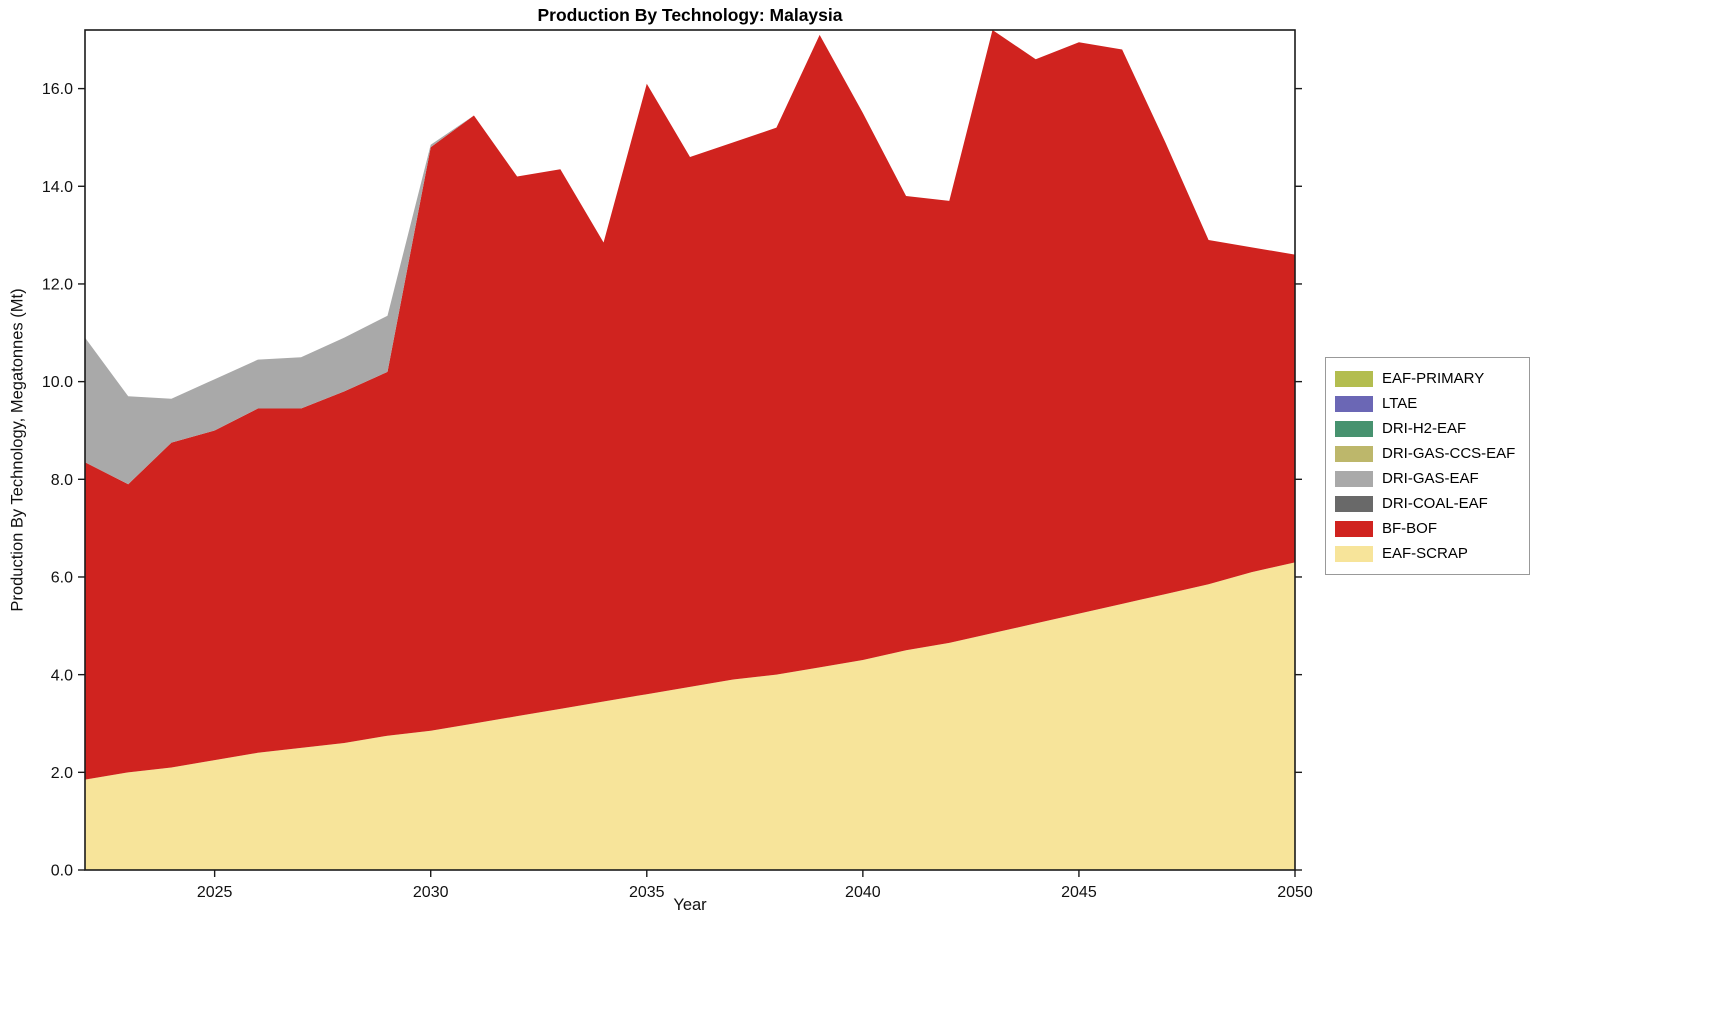 The height and width of the screenshot is (1020, 1715). I want to click on legend-label: EAF-PRIMARY, so click(1433, 378).